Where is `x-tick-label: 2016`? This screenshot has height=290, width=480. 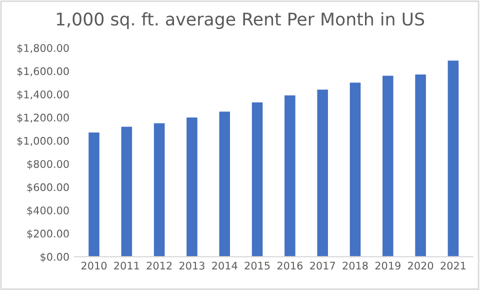
x-tick-label: 2016 is located at coordinates (290, 266).